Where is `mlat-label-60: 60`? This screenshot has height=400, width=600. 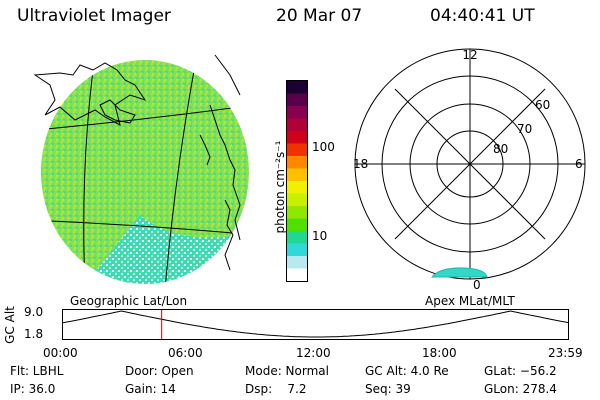
mlat-label-60: 60 is located at coordinates (542, 105).